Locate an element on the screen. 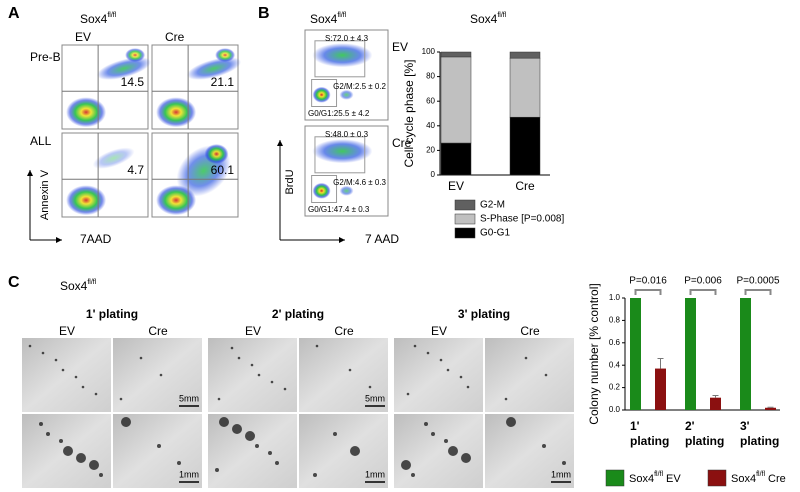  legend-name: Cre is located at coordinates (777, 479).